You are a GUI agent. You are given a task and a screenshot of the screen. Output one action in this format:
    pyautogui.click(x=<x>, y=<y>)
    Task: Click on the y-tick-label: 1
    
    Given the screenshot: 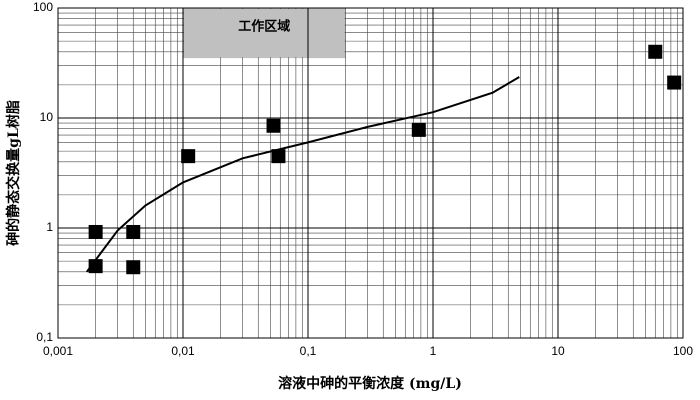 What is the action you would take?
    pyautogui.click(x=49, y=227)
    